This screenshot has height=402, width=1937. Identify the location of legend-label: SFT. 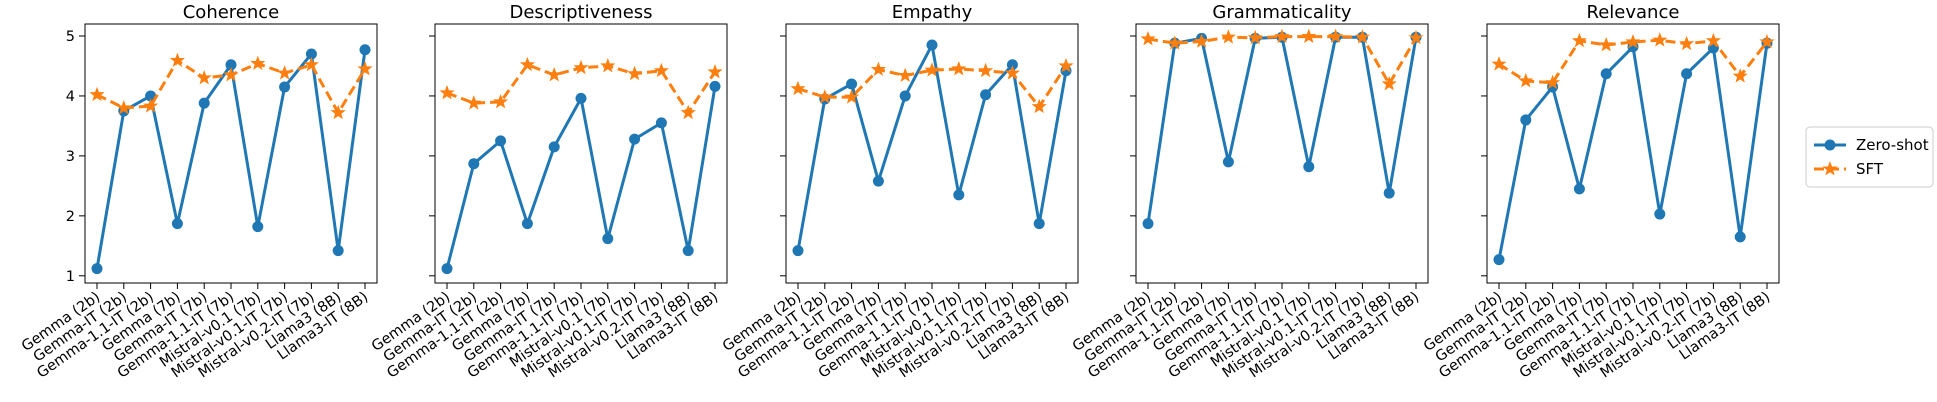
(1870, 169).